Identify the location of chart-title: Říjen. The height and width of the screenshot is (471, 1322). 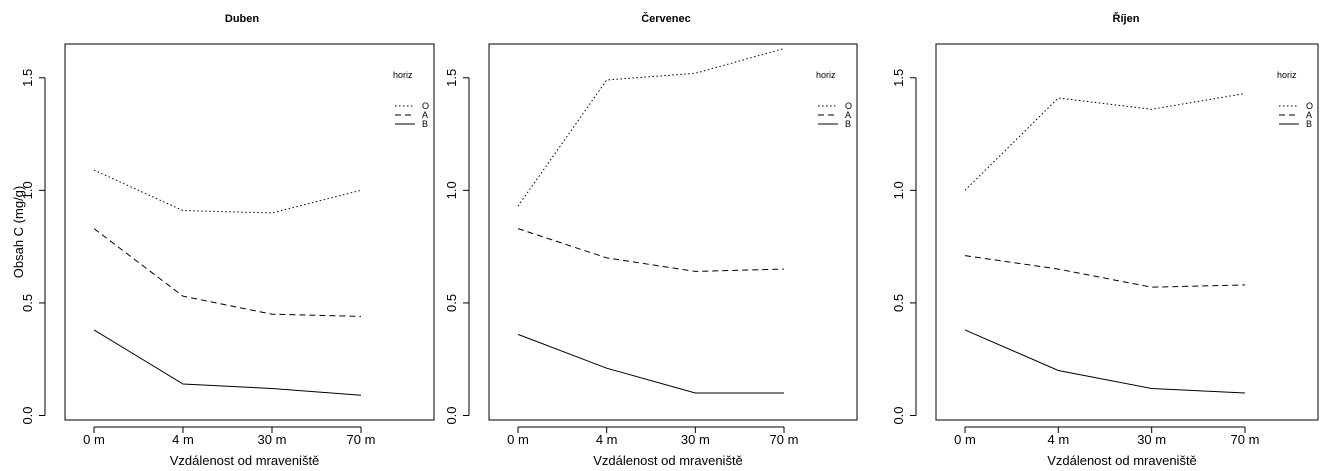
(1126, 18).